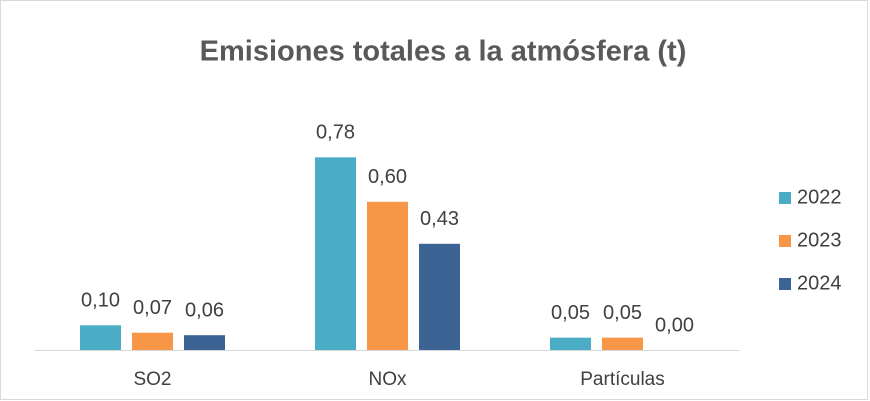  What do you see at coordinates (387, 177) in the screenshot?
I see `data-label: 0,60` at bounding box center [387, 177].